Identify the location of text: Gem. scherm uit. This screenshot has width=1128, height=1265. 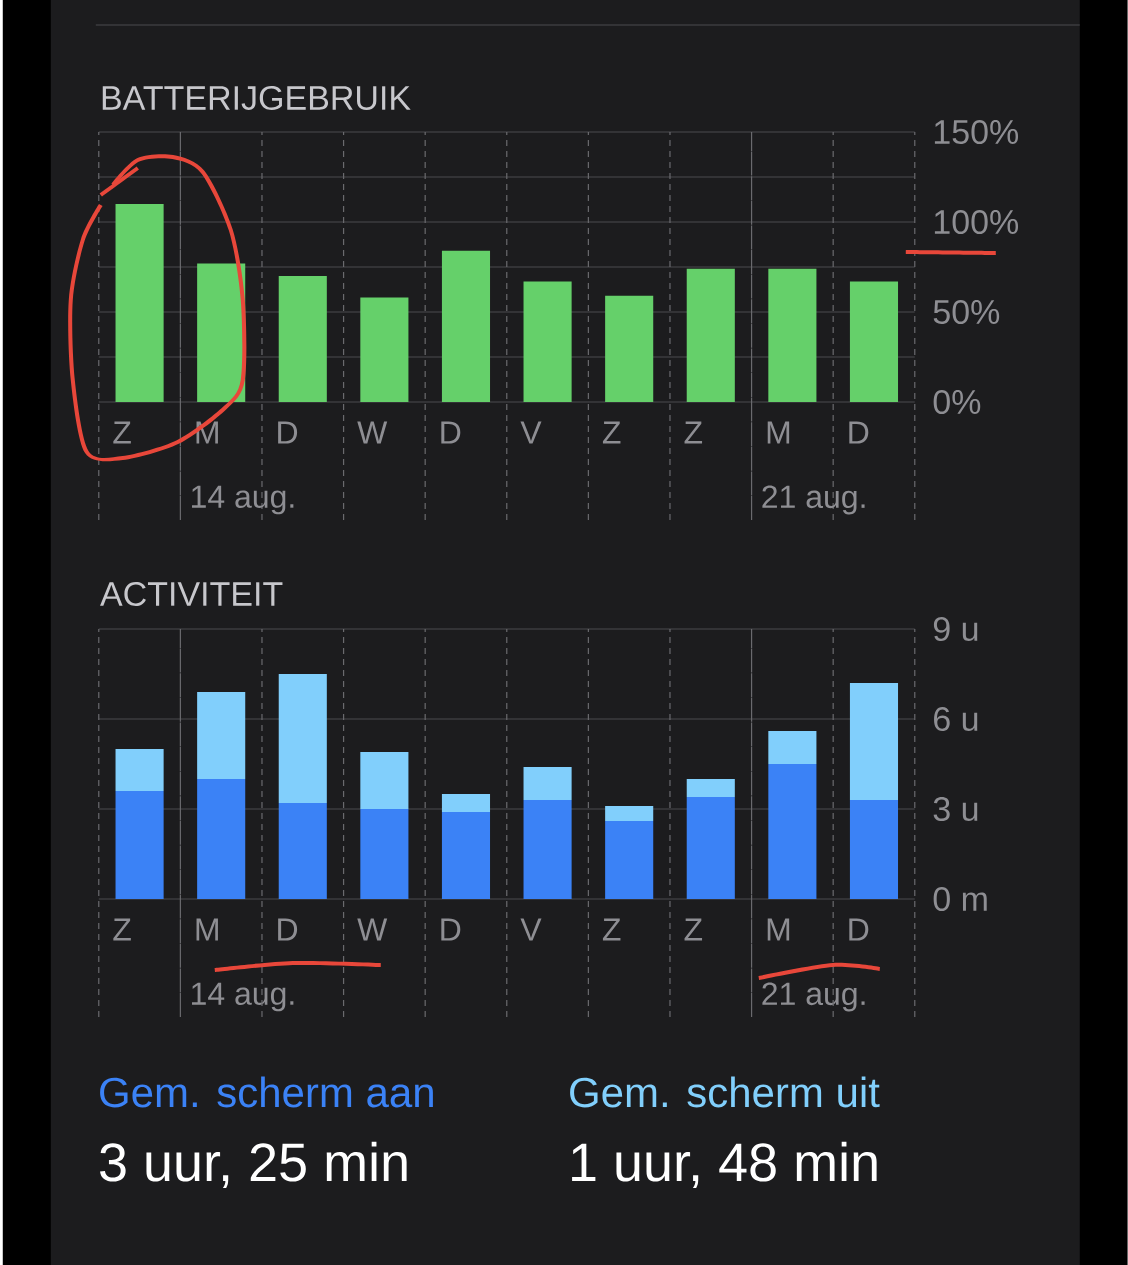
(725, 1092).